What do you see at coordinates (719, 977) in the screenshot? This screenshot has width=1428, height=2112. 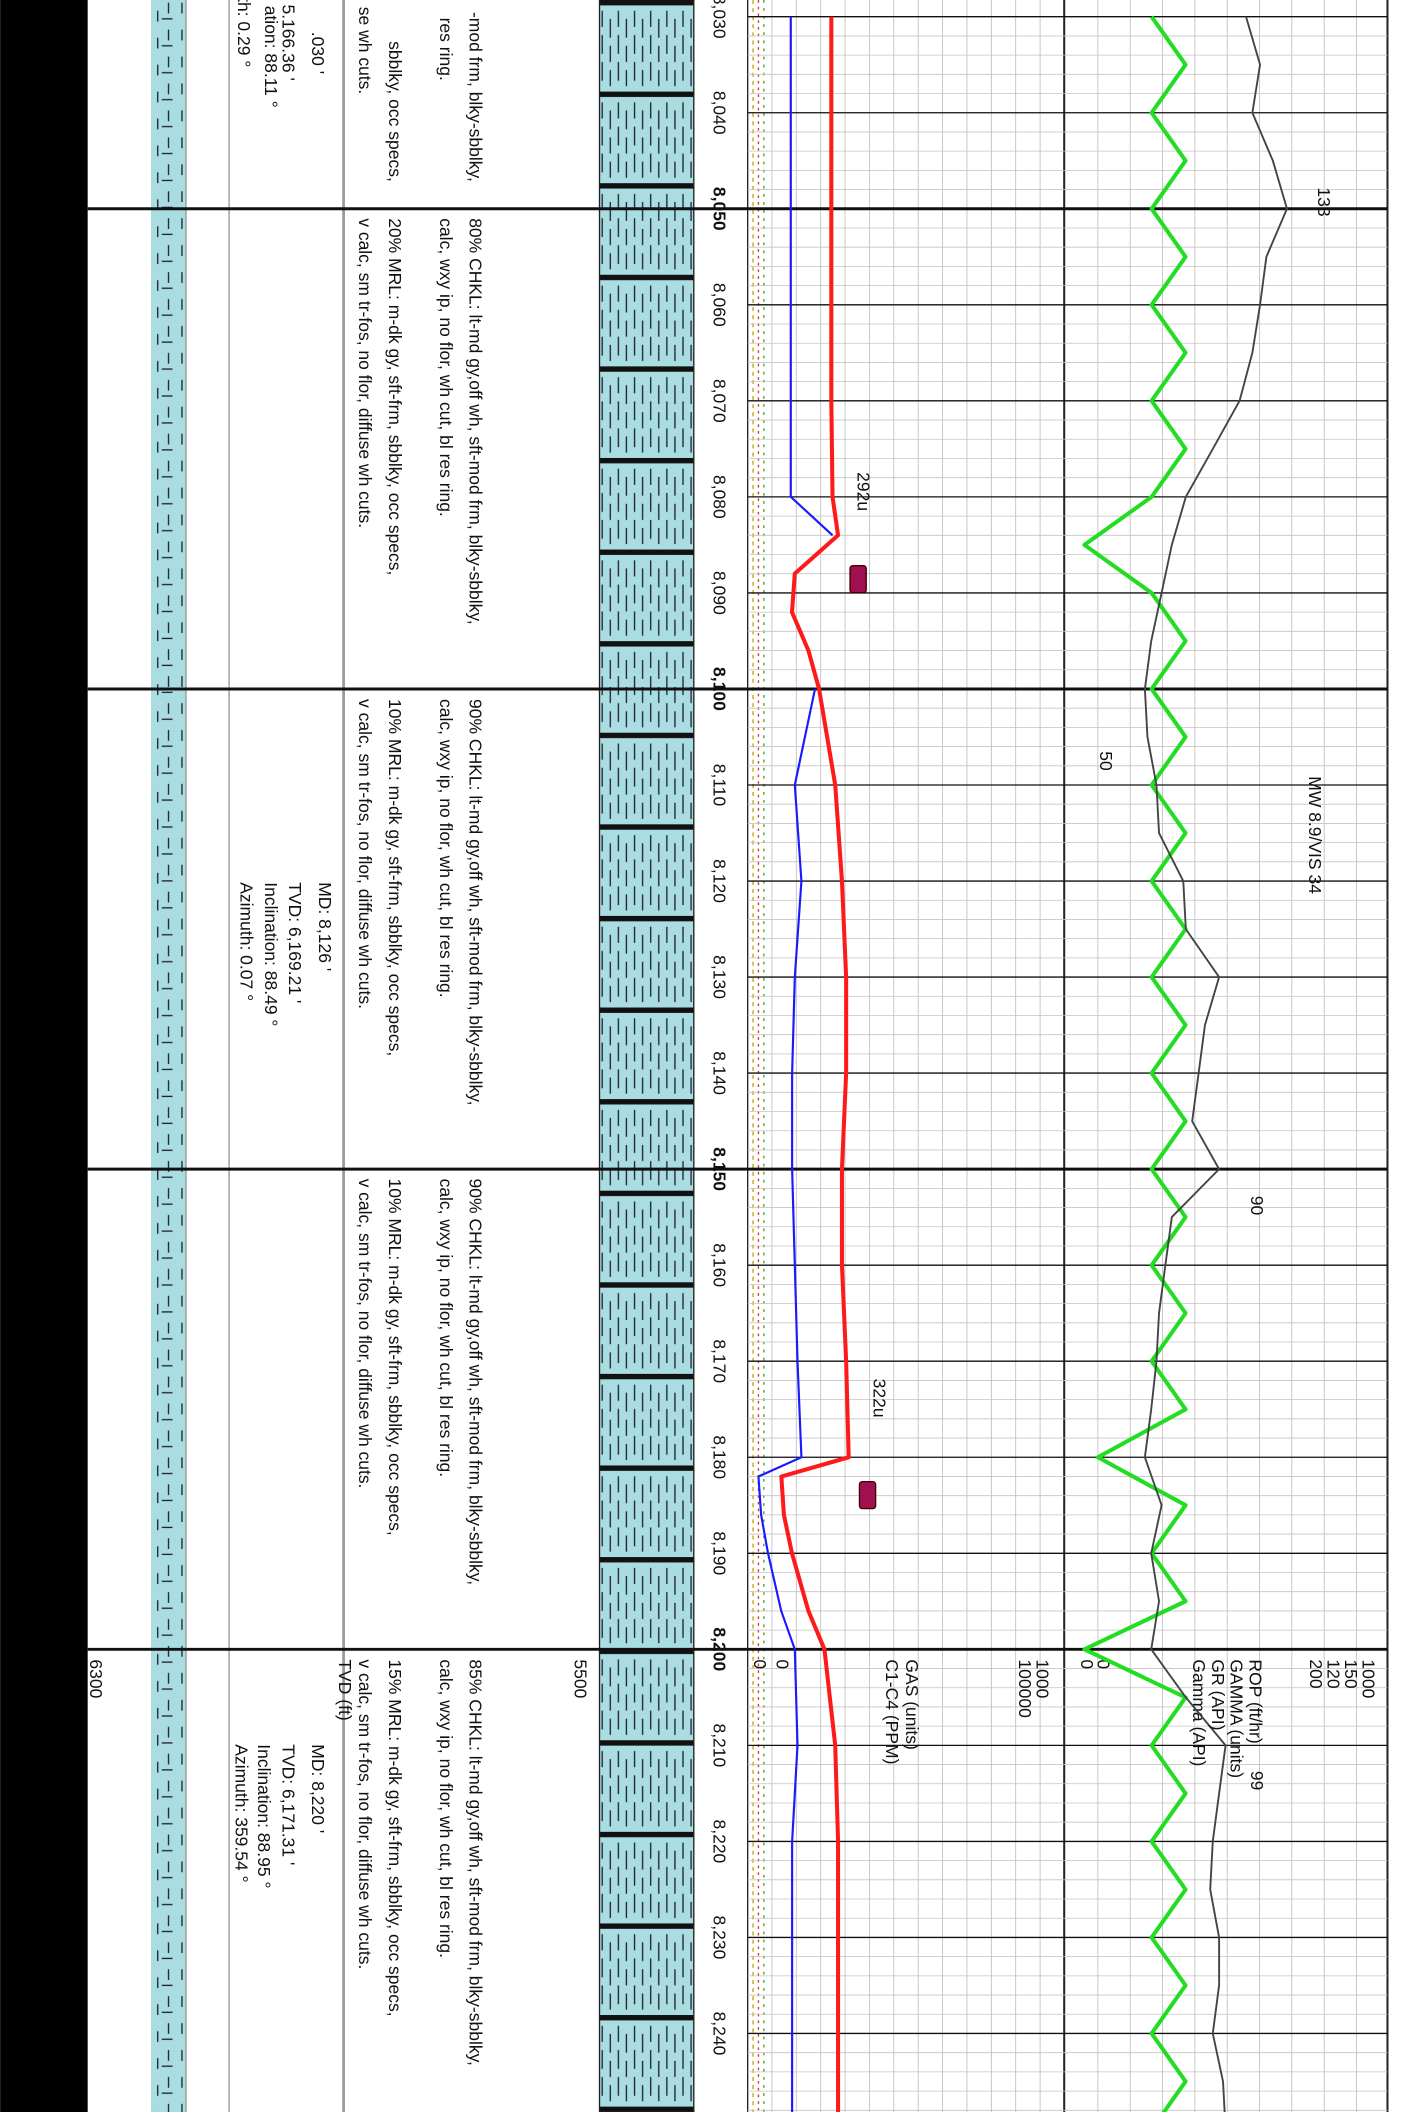 I see `depth-label: 8,130` at bounding box center [719, 977].